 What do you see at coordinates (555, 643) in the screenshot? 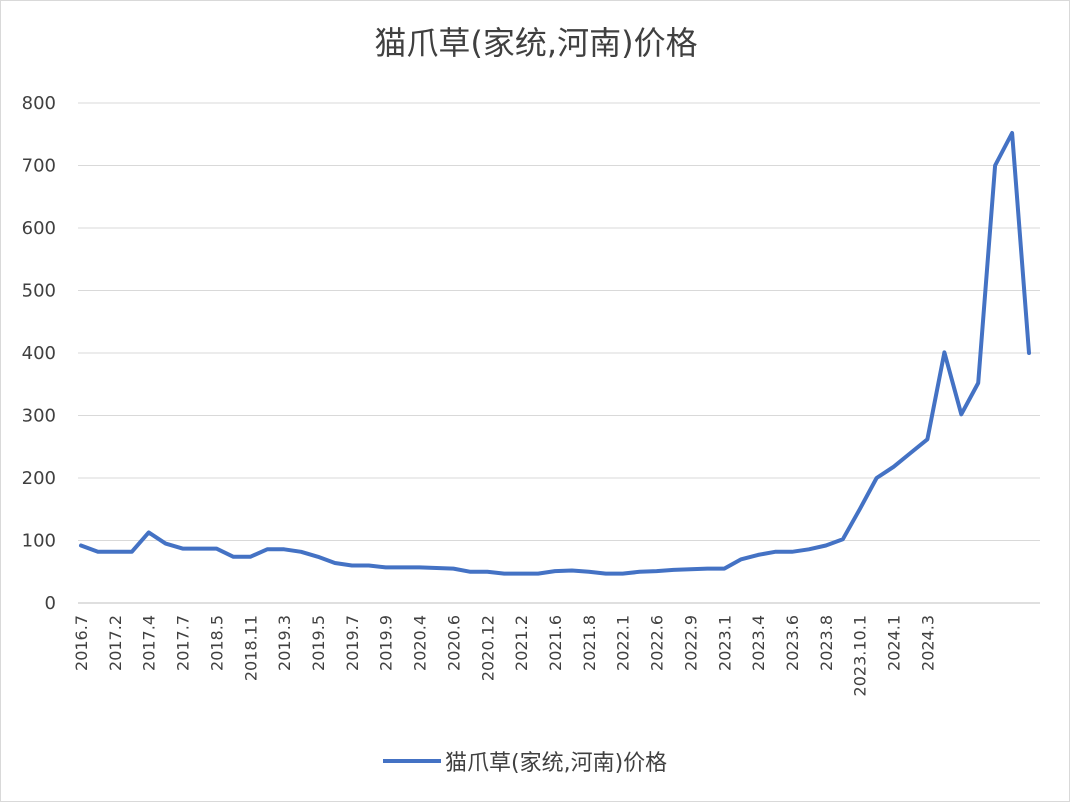
I see `x-tick-label: 2021.6` at bounding box center [555, 643].